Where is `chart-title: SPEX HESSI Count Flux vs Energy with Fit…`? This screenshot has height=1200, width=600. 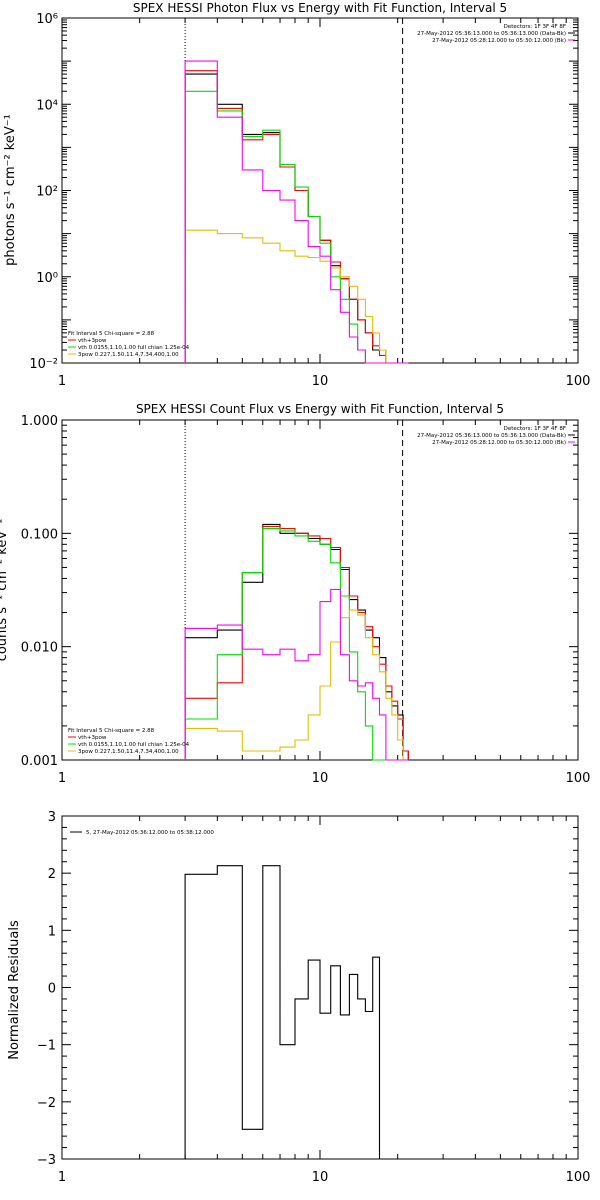
chart-title: SPEX HESSI Count Flux vs Energy with Fit… is located at coordinates (320, 409).